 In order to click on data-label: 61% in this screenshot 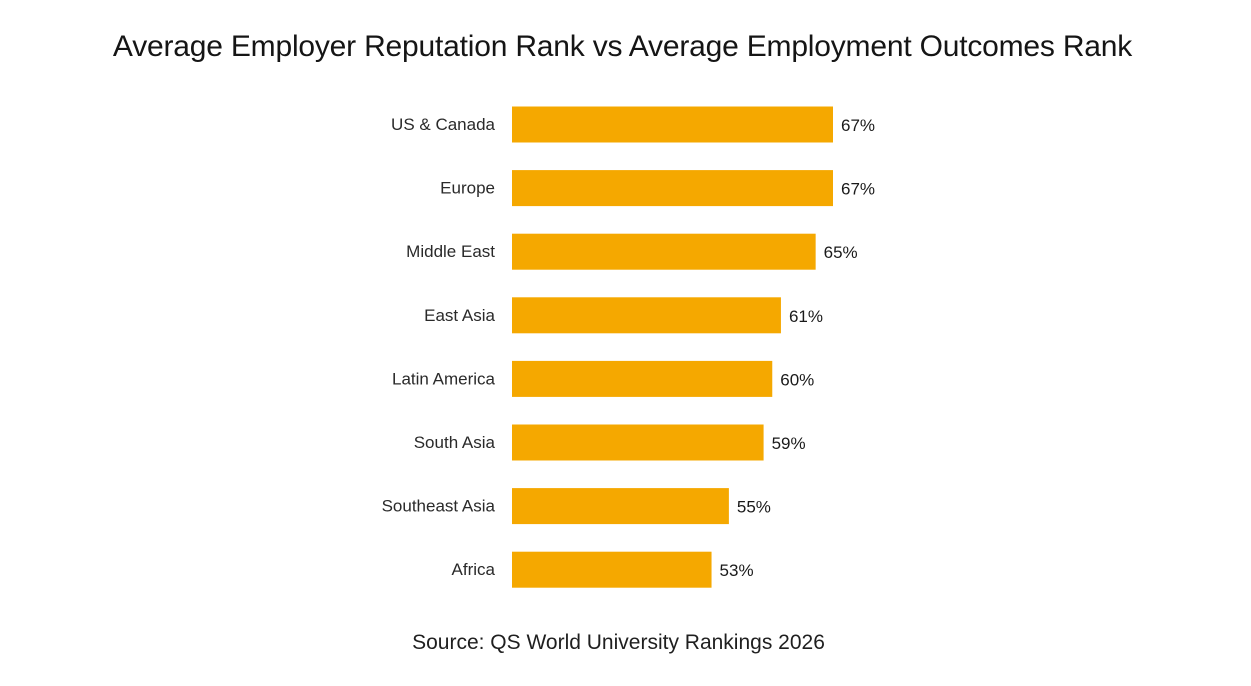, I will do `click(806, 316)`.